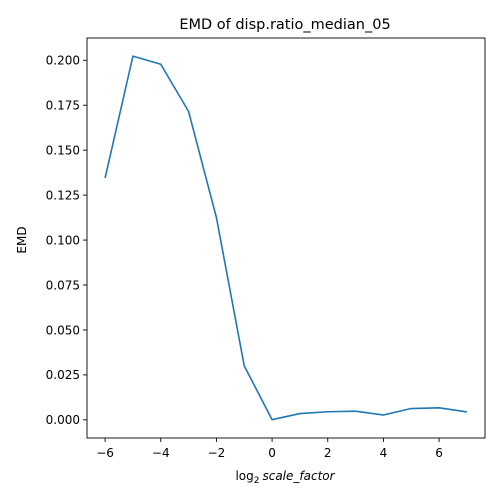  Describe the element at coordinates (244, 476) in the screenshot. I see `x-axis-label-prefix: log` at that location.